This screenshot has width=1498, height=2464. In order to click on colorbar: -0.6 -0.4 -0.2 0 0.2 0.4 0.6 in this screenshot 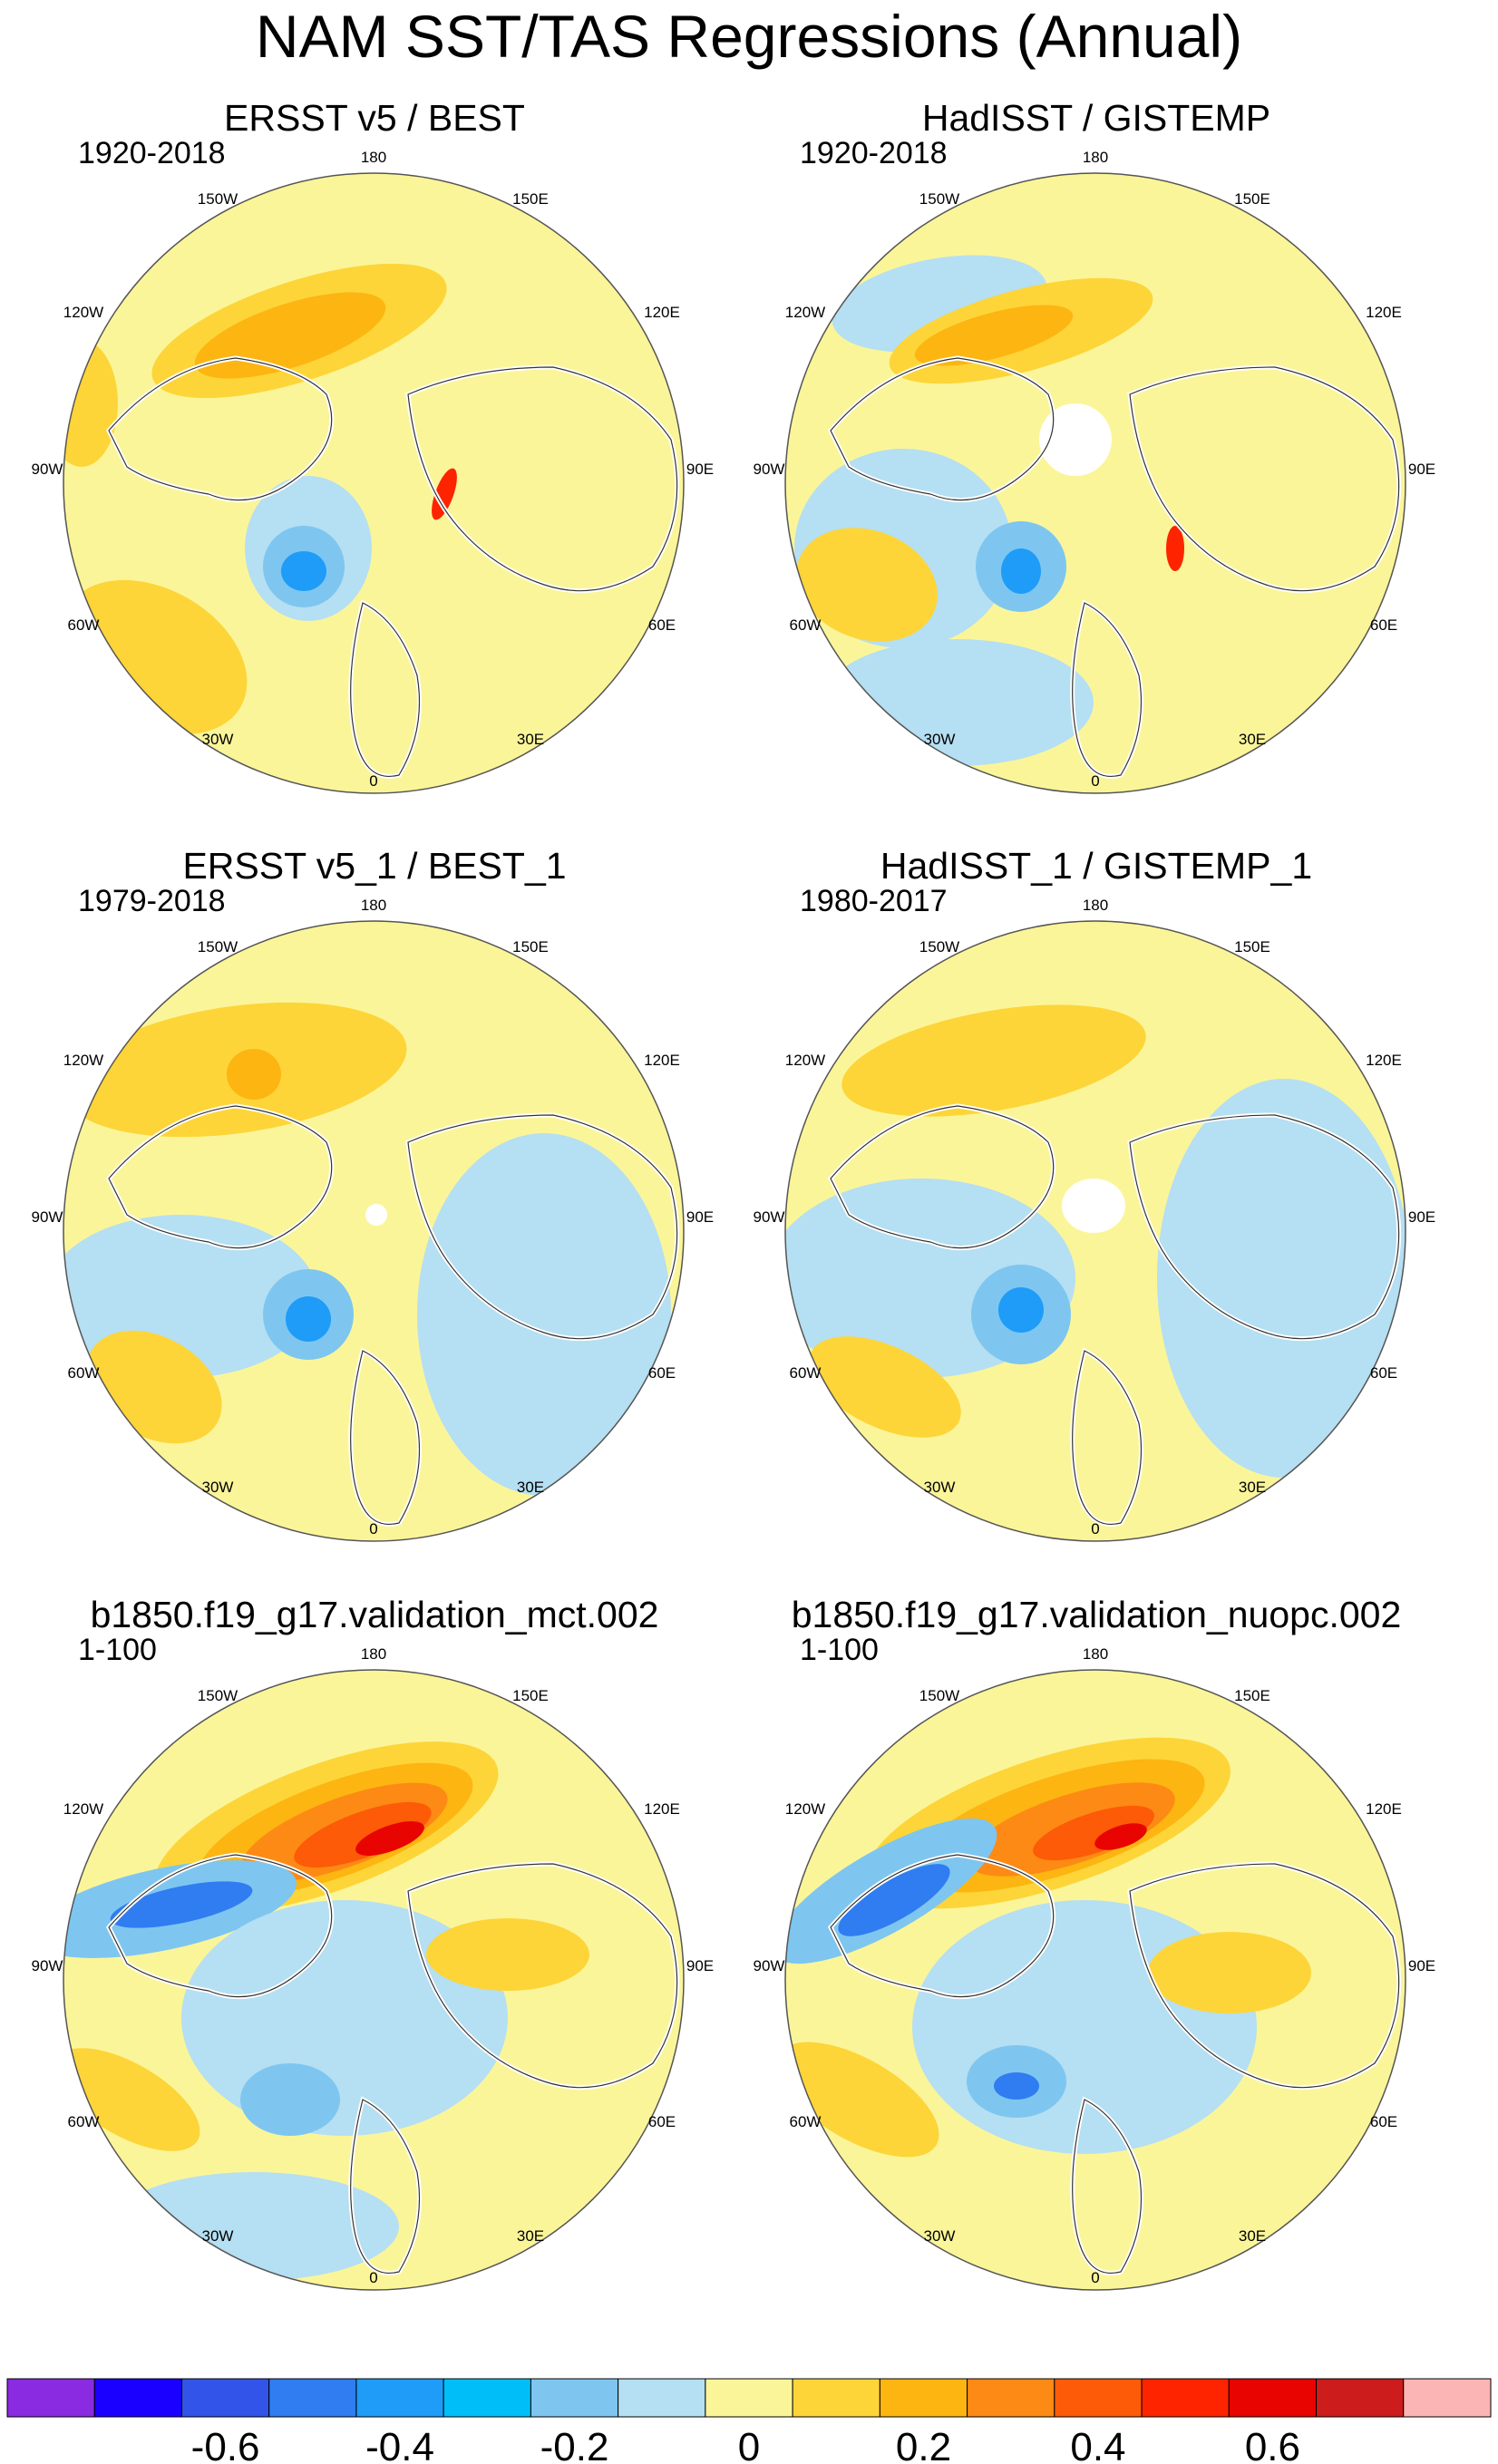, I will do `click(749, 2421)`.